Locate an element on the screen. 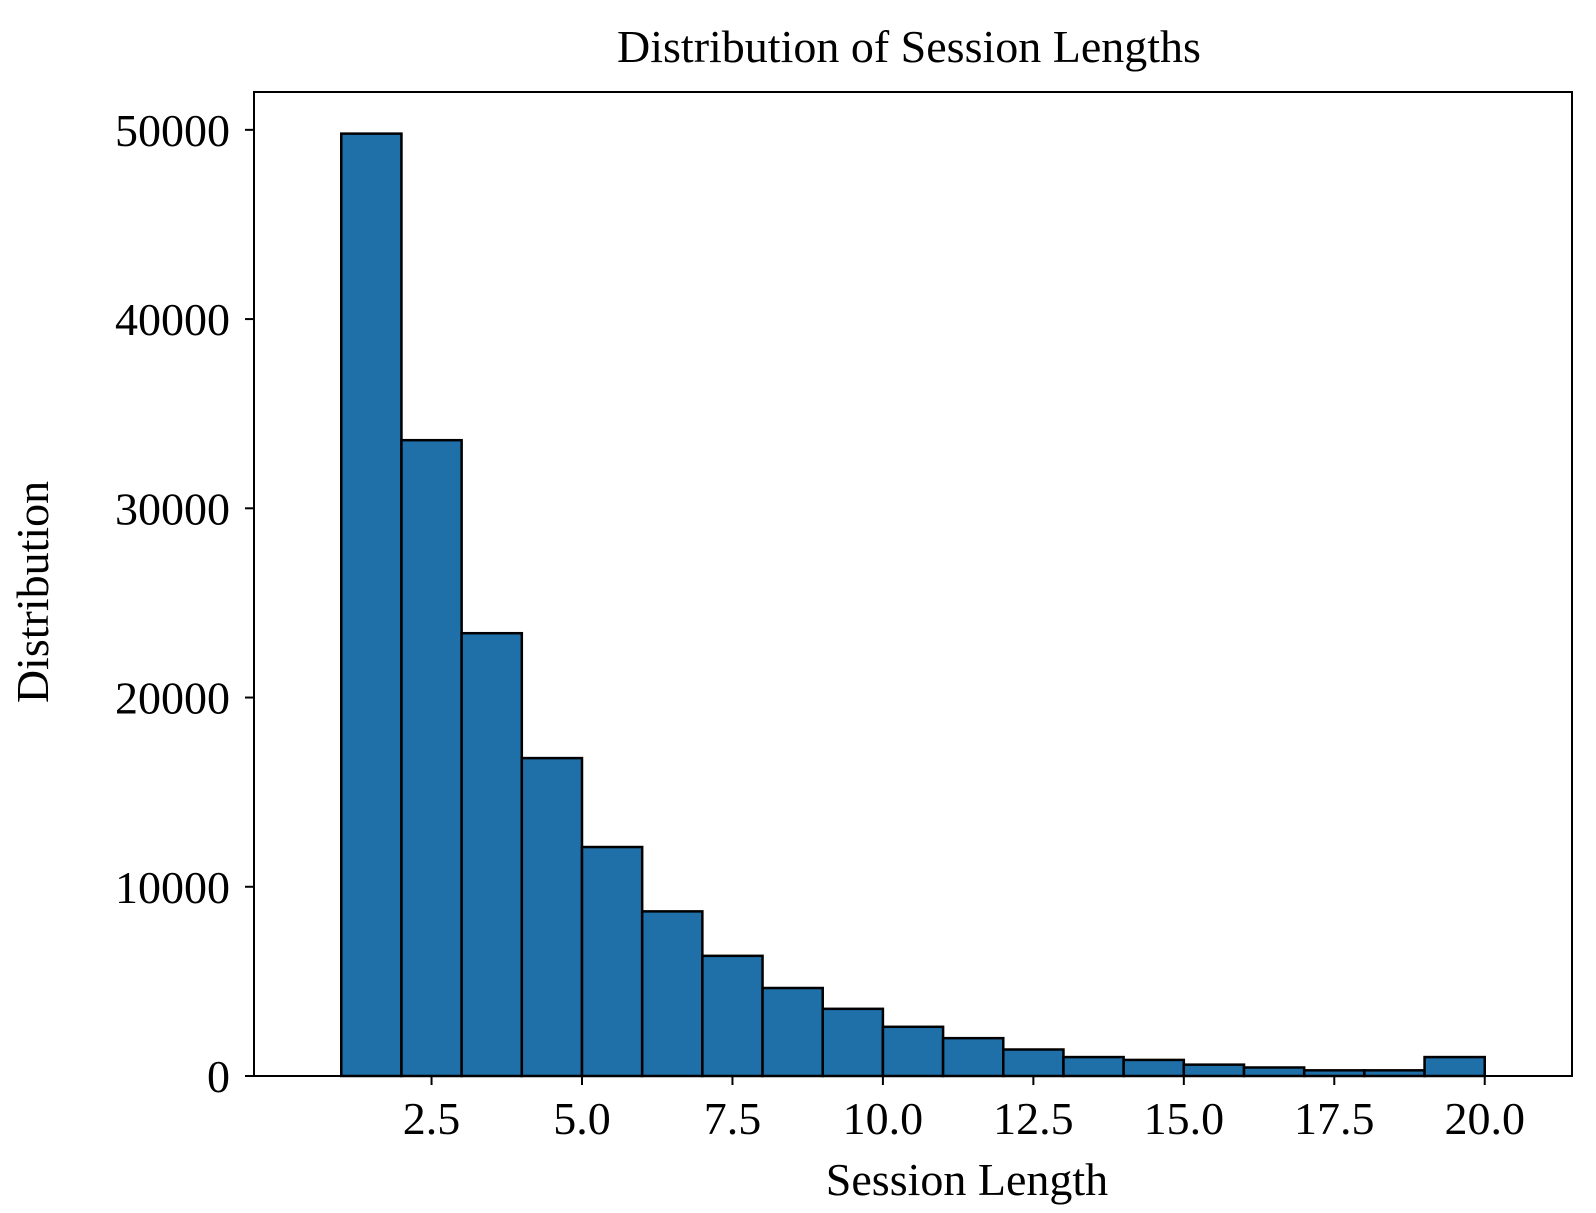 The image size is (1596, 1213). y-tick-label: 10000 is located at coordinates (172, 887).